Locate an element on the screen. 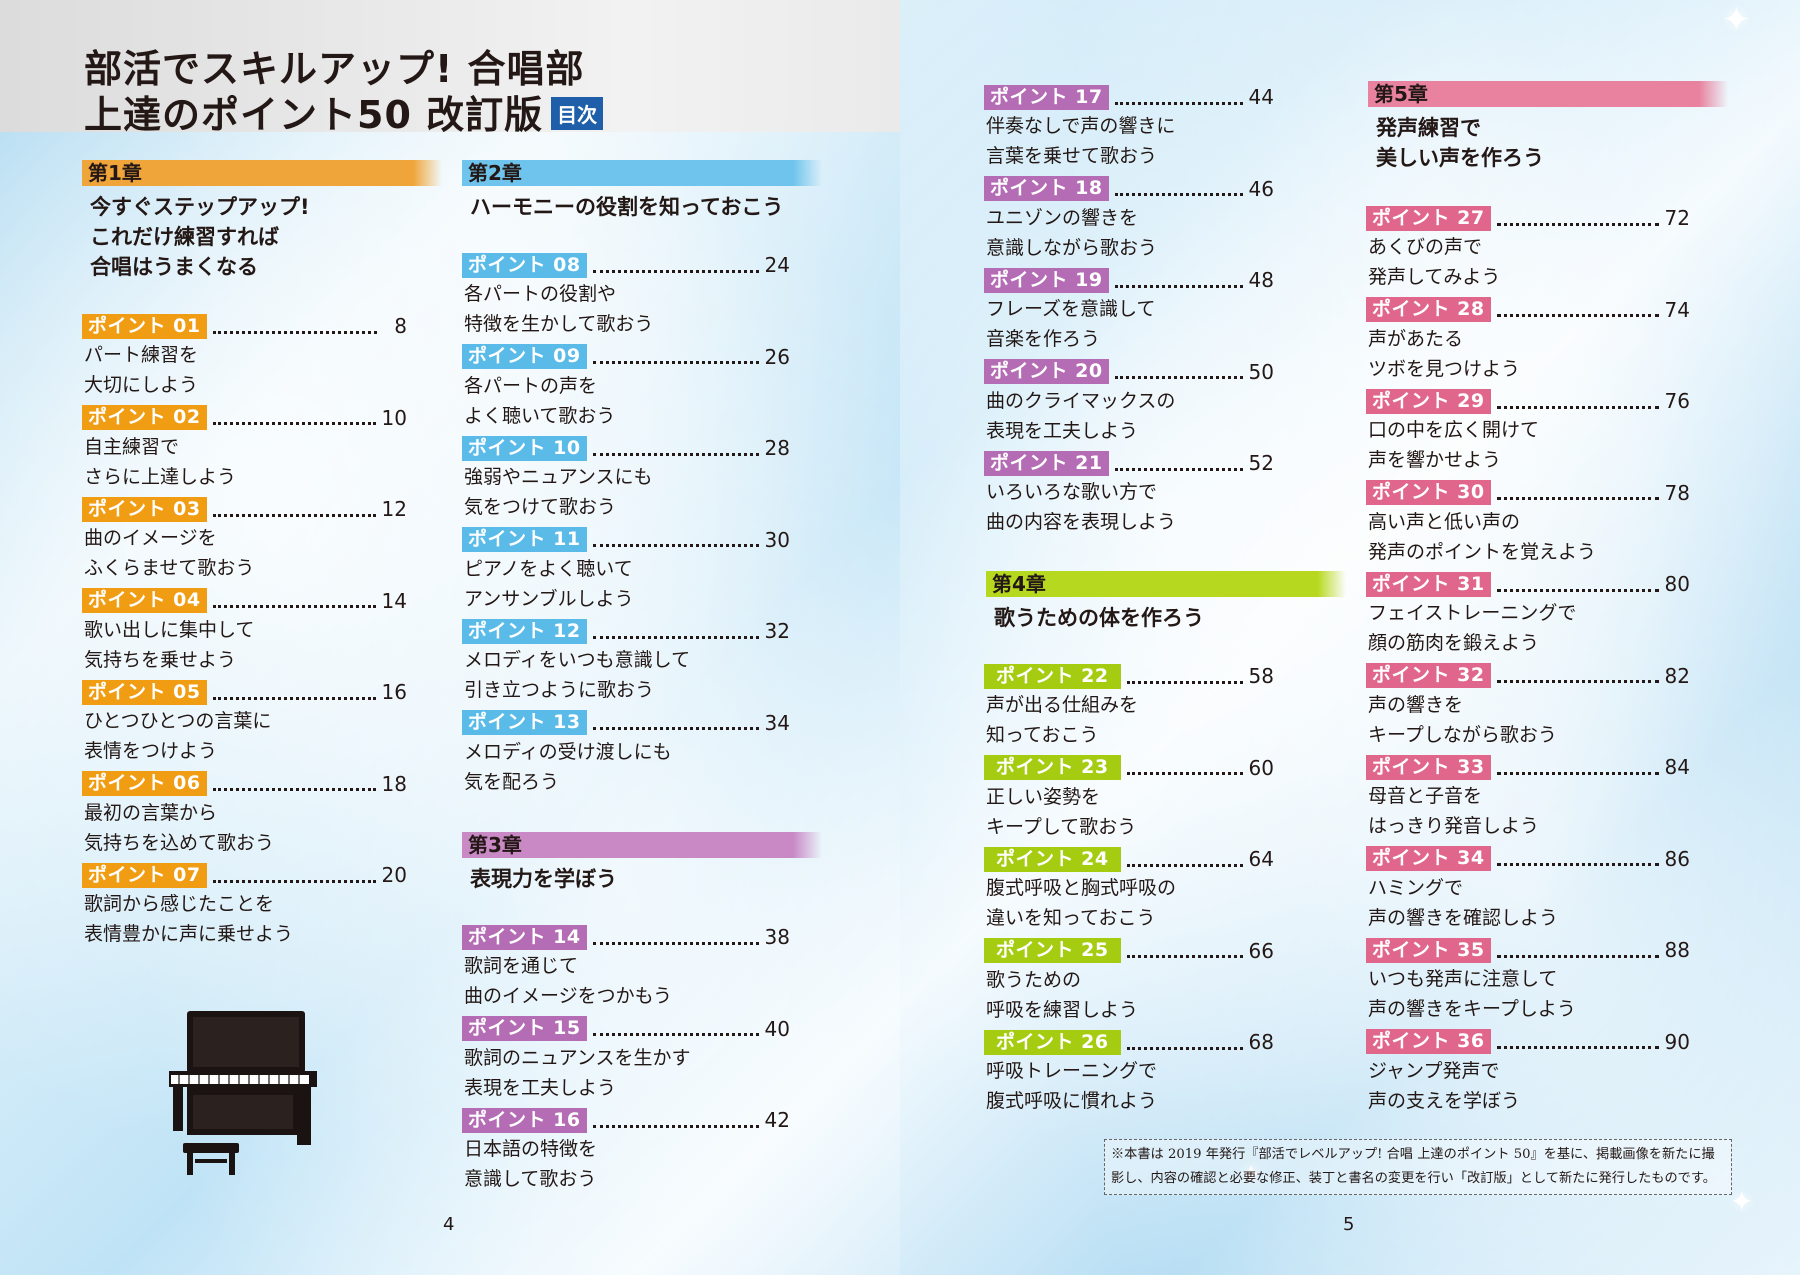  toc-entry: ポイント 15 40 歌詞のニュアンスを生かす 表現を工夫しよう is located at coordinates (626, 1061).